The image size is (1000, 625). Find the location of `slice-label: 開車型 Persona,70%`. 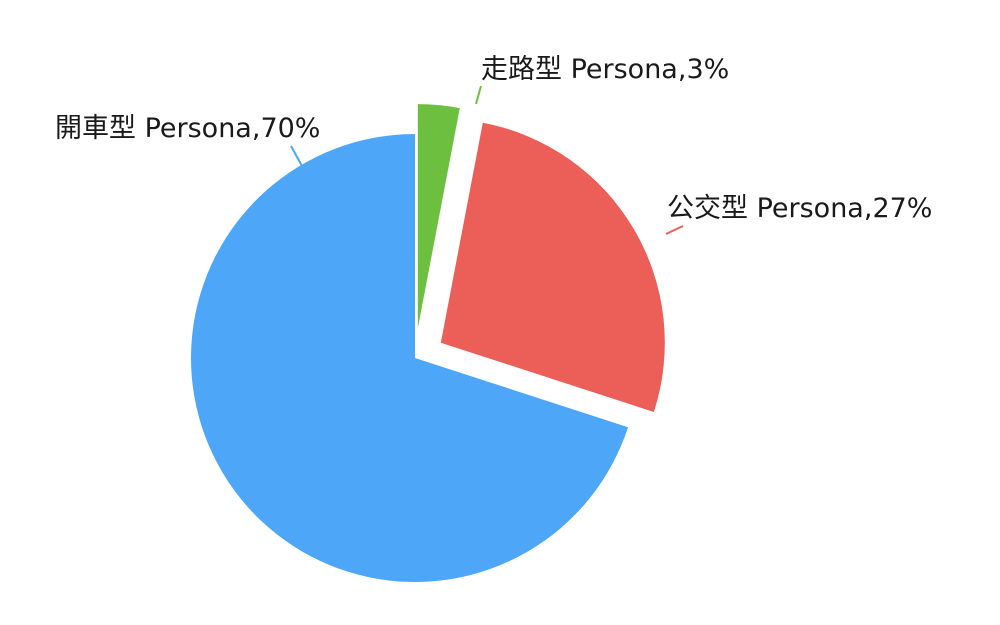

slice-label: 開車型 Persona,70% is located at coordinates (187, 128).